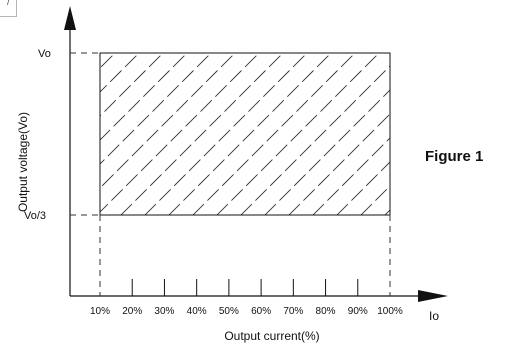  I want to click on x-tick-label: 10%, so click(100, 311).